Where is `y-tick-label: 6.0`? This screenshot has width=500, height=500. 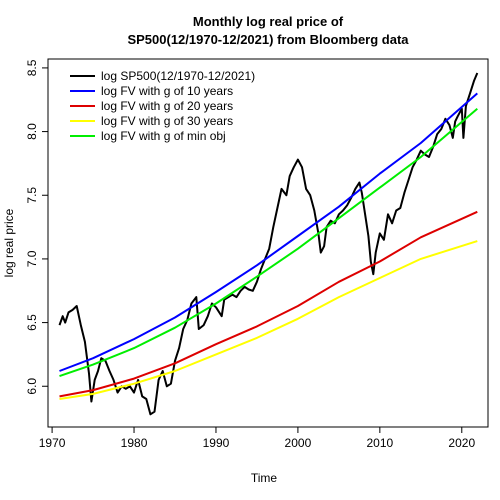
y-tick-label: 6.0 is located at coordinates (32, 386).